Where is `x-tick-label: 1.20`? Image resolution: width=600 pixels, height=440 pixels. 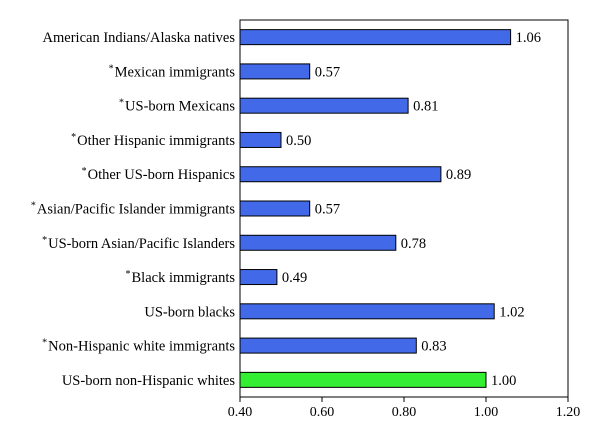
x-tick-label: 1.20 is located at coordinates (568, 412).